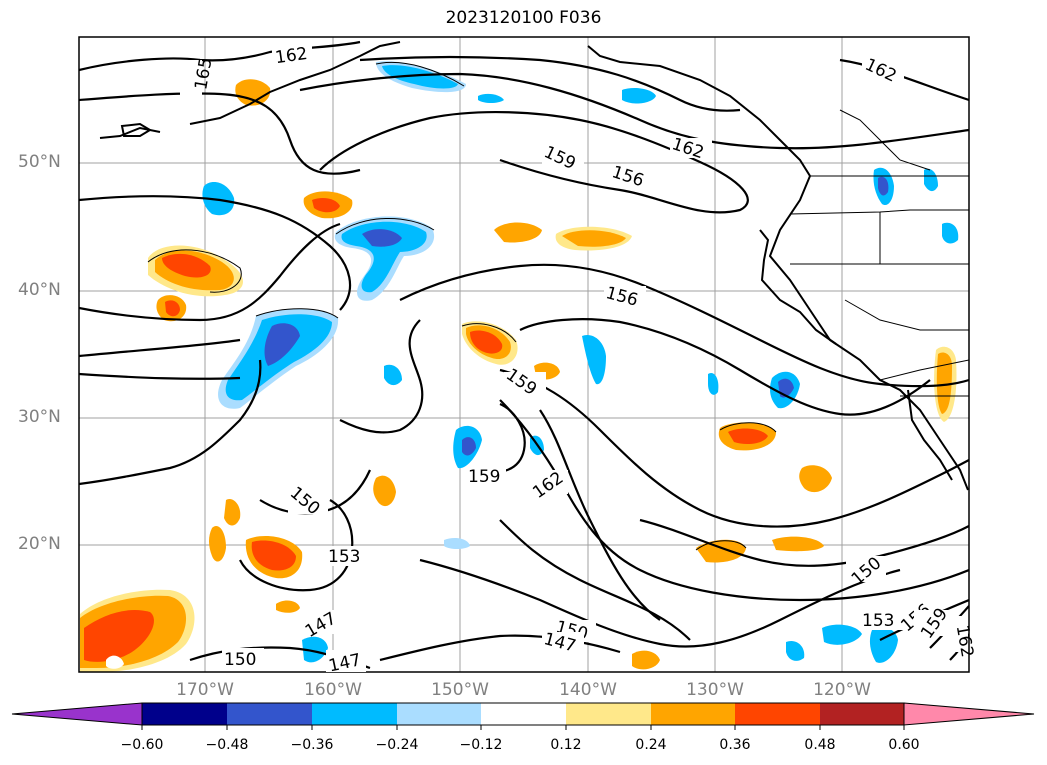 This screenshot has height=765, width=1047. Describe the element at coordinates (39, 544) in the screenshot. I see `lat-label: 20°N` at that location.